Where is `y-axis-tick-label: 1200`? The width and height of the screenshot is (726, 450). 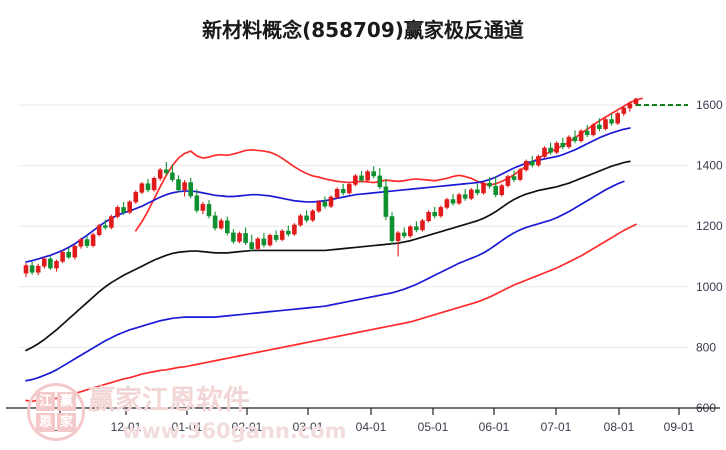 y-axis-tick-label: 1200 is located at coordinates (709, 226).